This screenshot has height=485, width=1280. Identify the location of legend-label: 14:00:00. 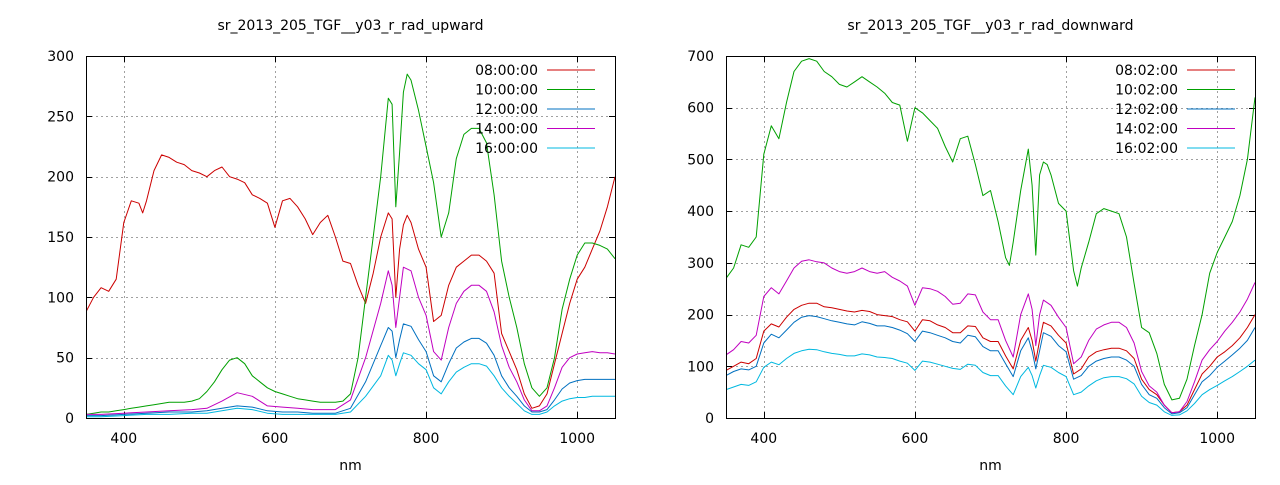
(506, 130).